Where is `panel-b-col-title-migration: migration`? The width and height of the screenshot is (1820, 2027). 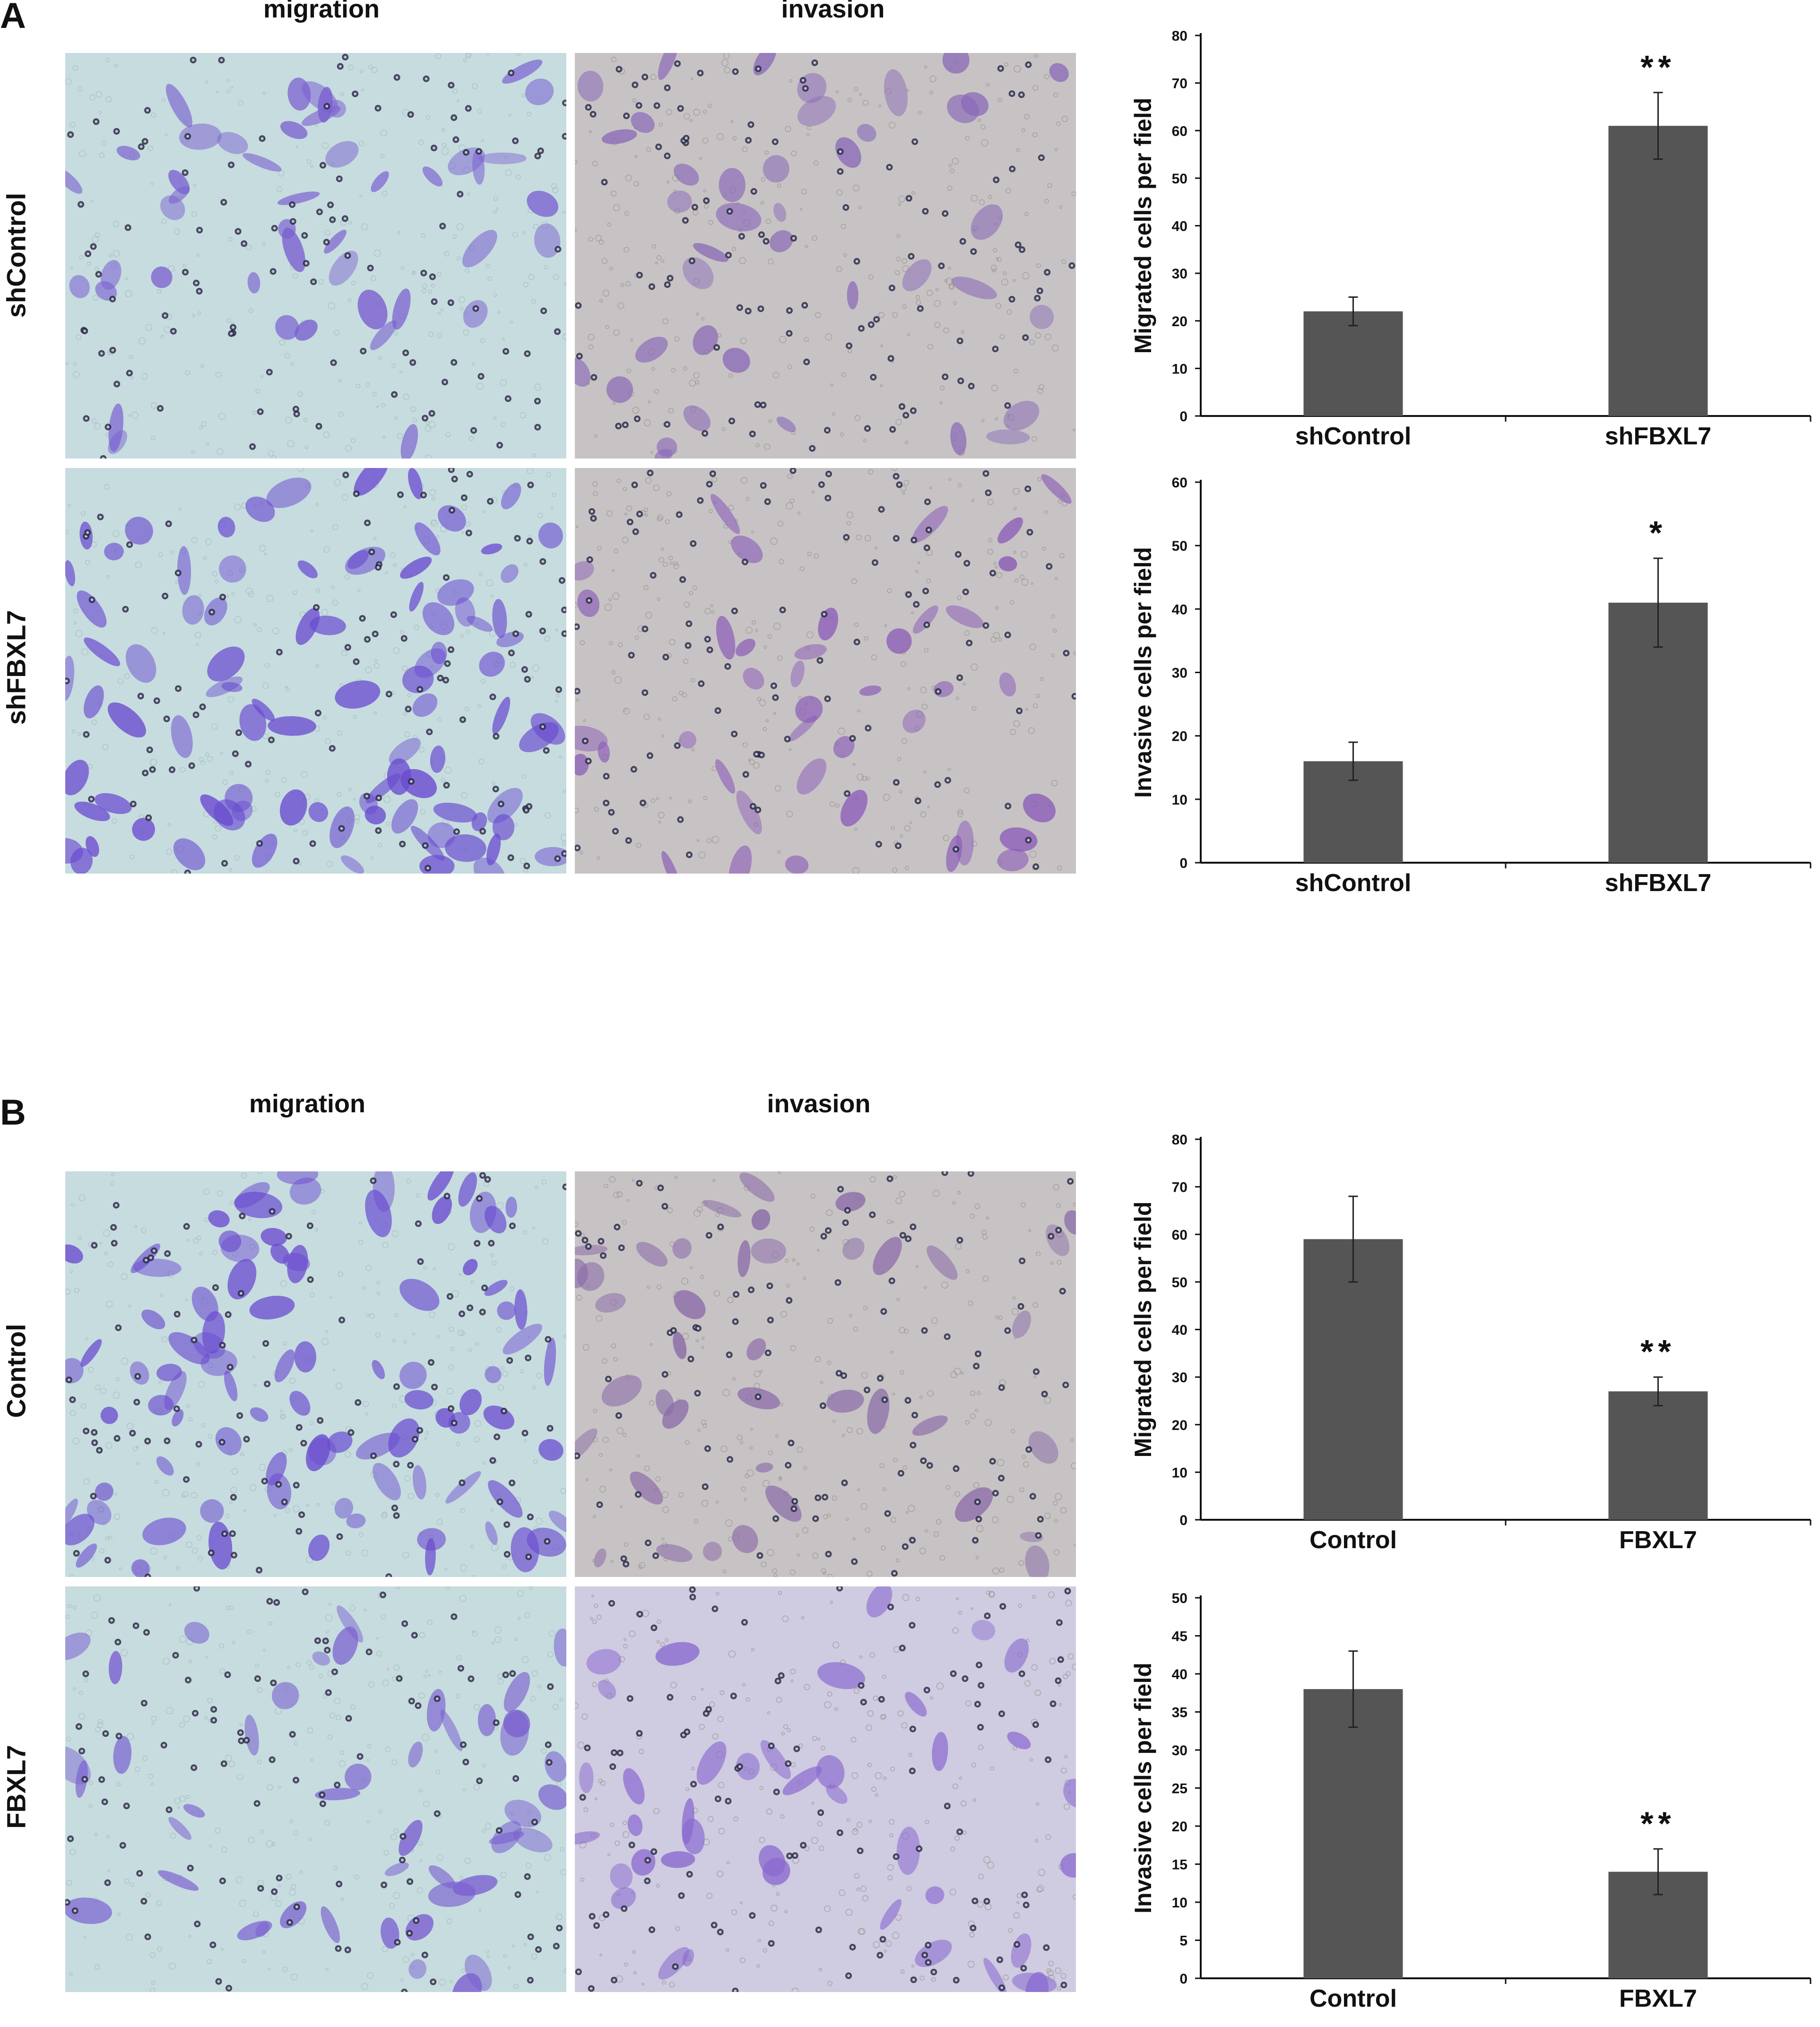
panel-b-col-title-migration: migration is located at coordinates (307, 1104).